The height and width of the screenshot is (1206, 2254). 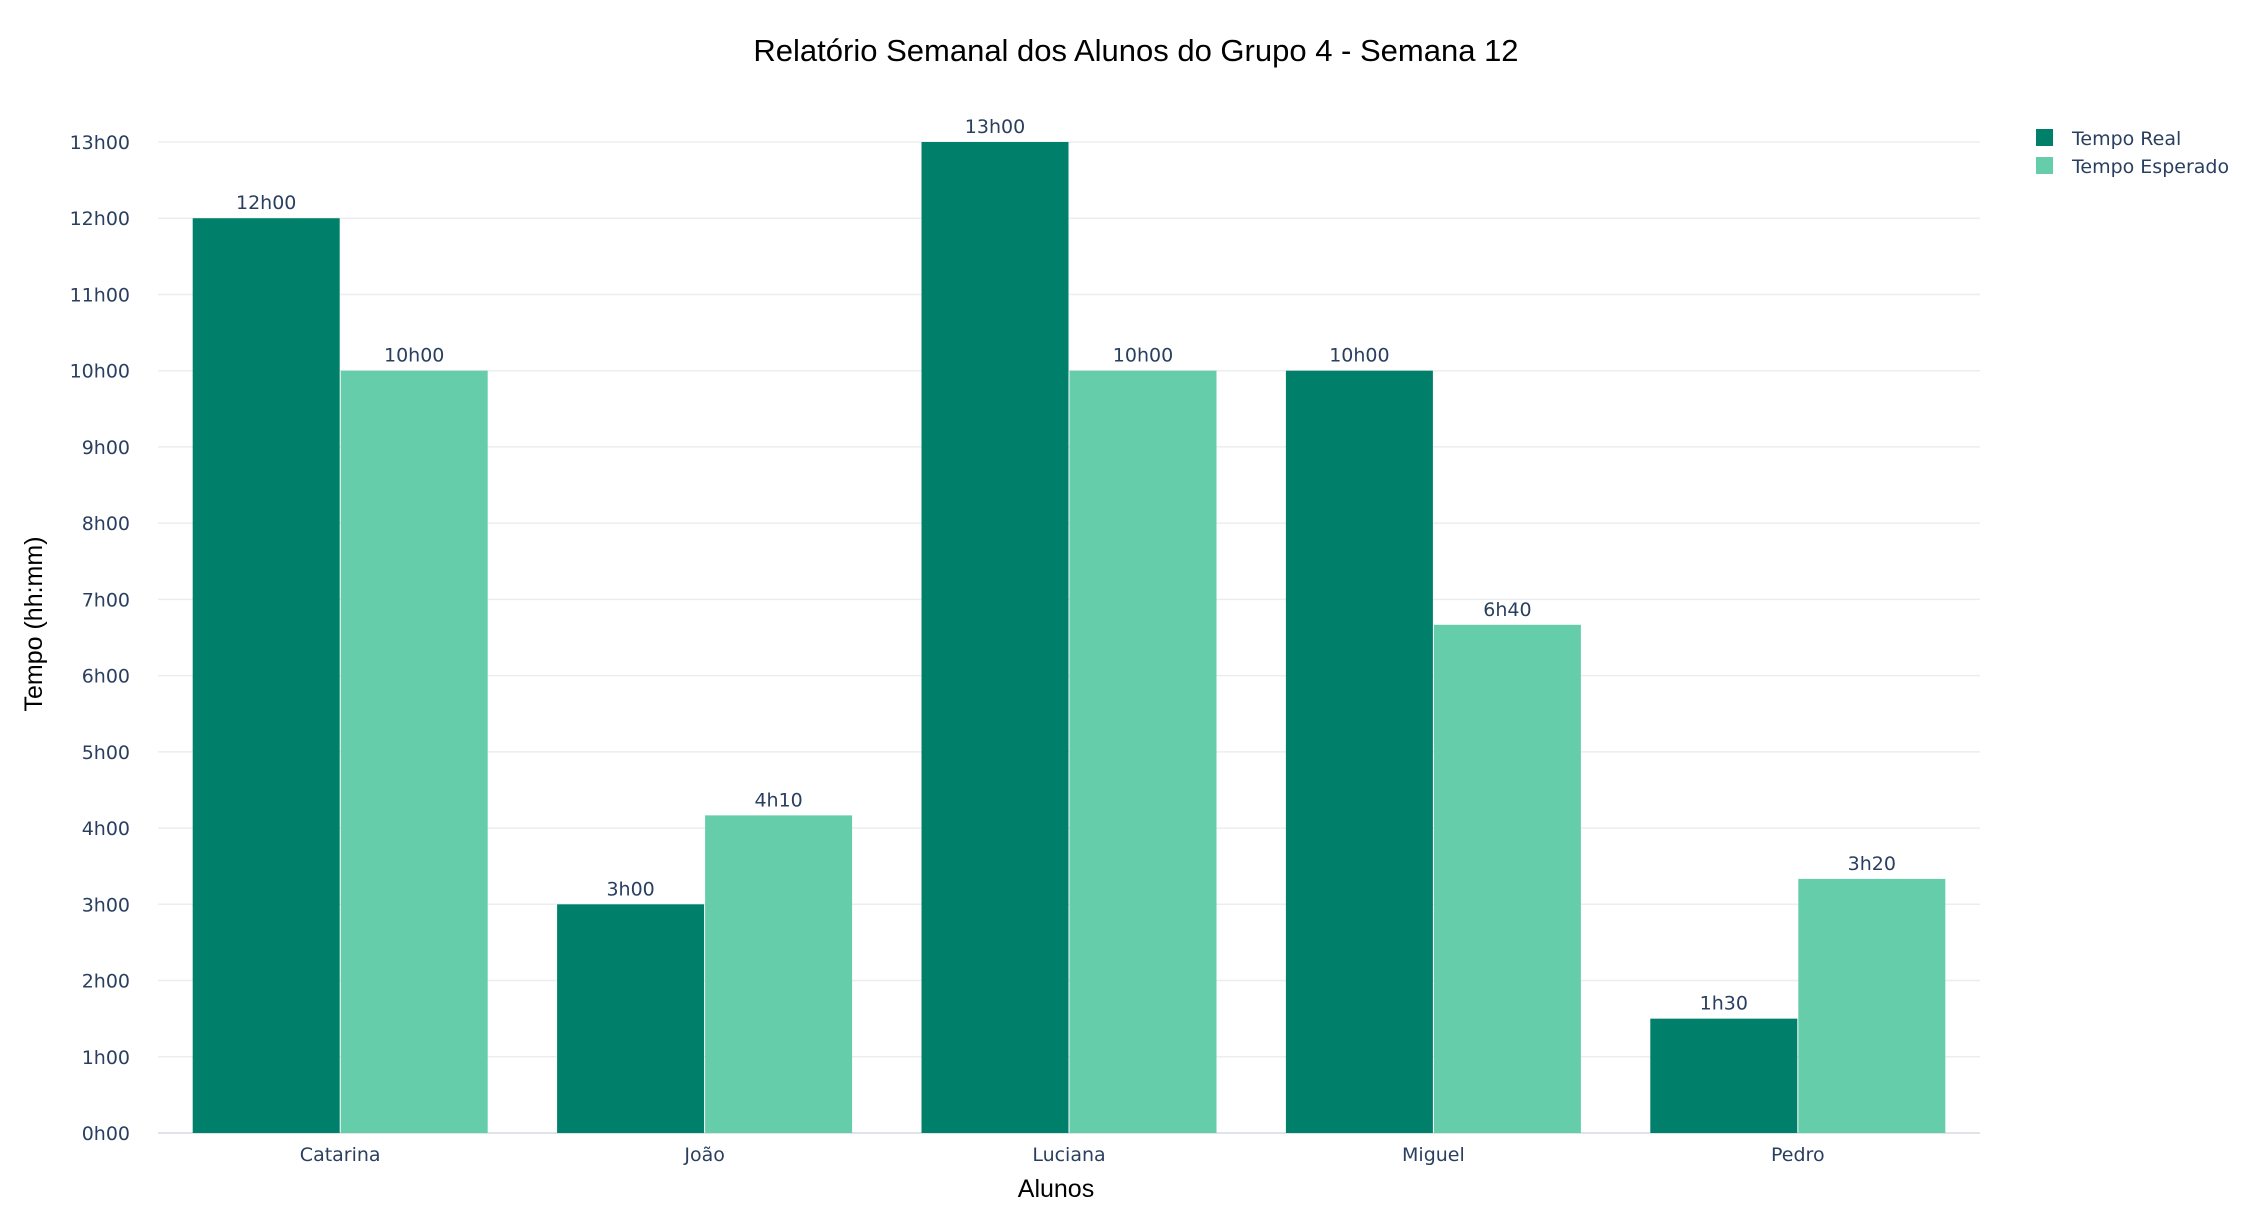 I want to click on x-tick-label: Miguel, so click(x=1433, y=1155).